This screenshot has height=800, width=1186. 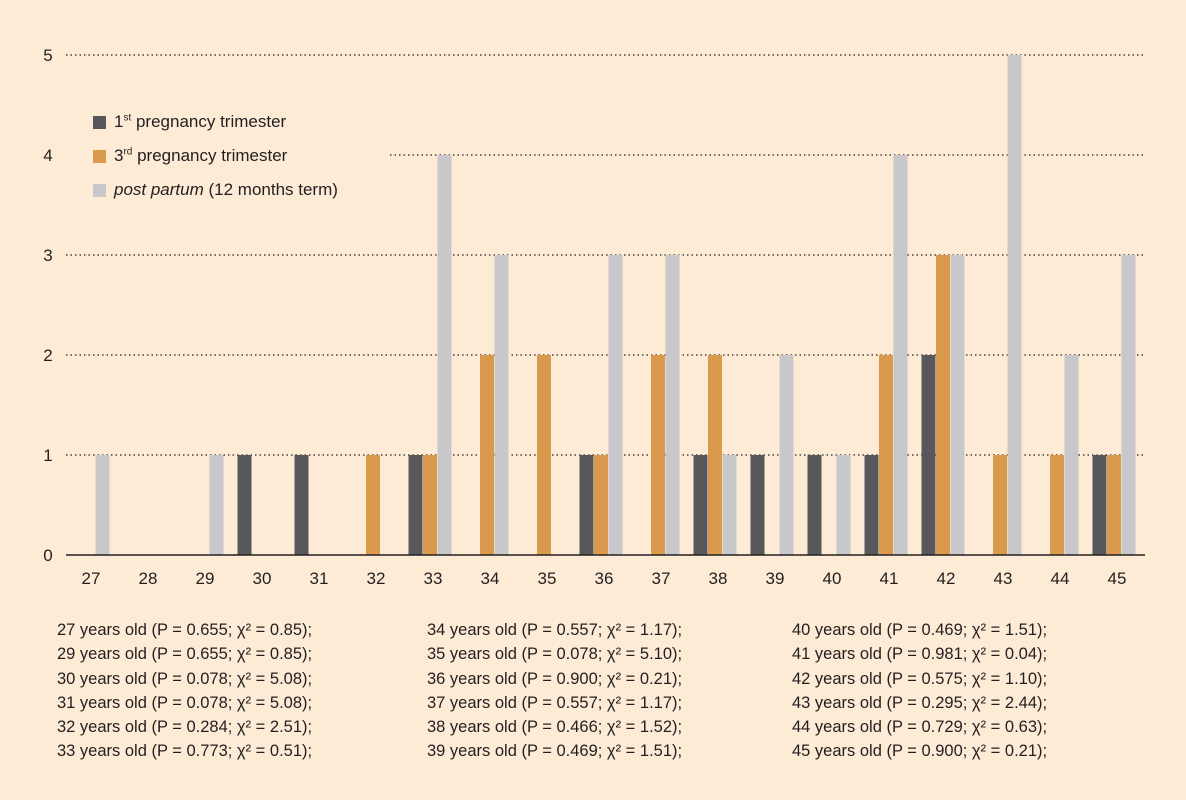 What do you see at coordinates (159, 189) in the screenshot?
I see `legend-label-italic: post partum` at bounding box center [159, 189].